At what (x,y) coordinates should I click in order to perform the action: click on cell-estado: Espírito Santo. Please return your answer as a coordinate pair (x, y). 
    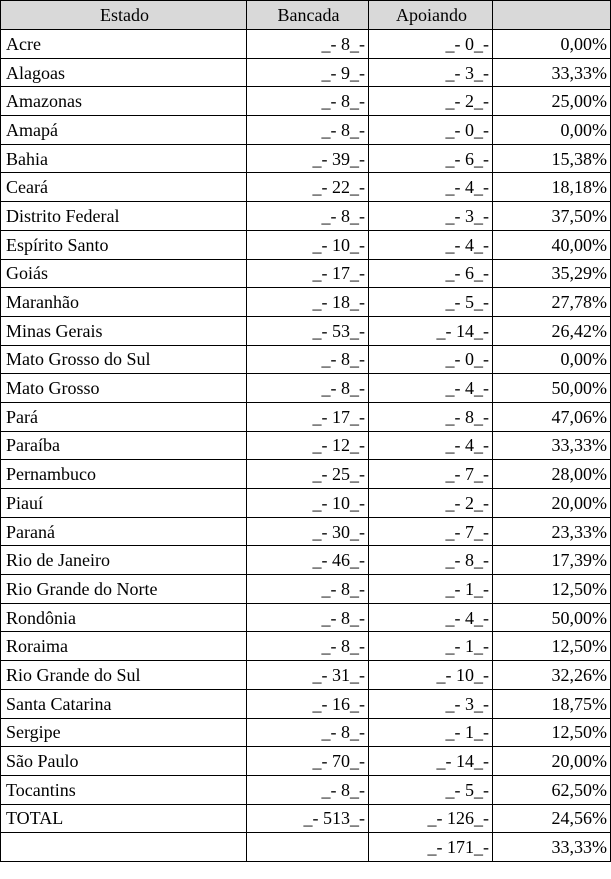
    Looking at the image, I should click on (123, 244).